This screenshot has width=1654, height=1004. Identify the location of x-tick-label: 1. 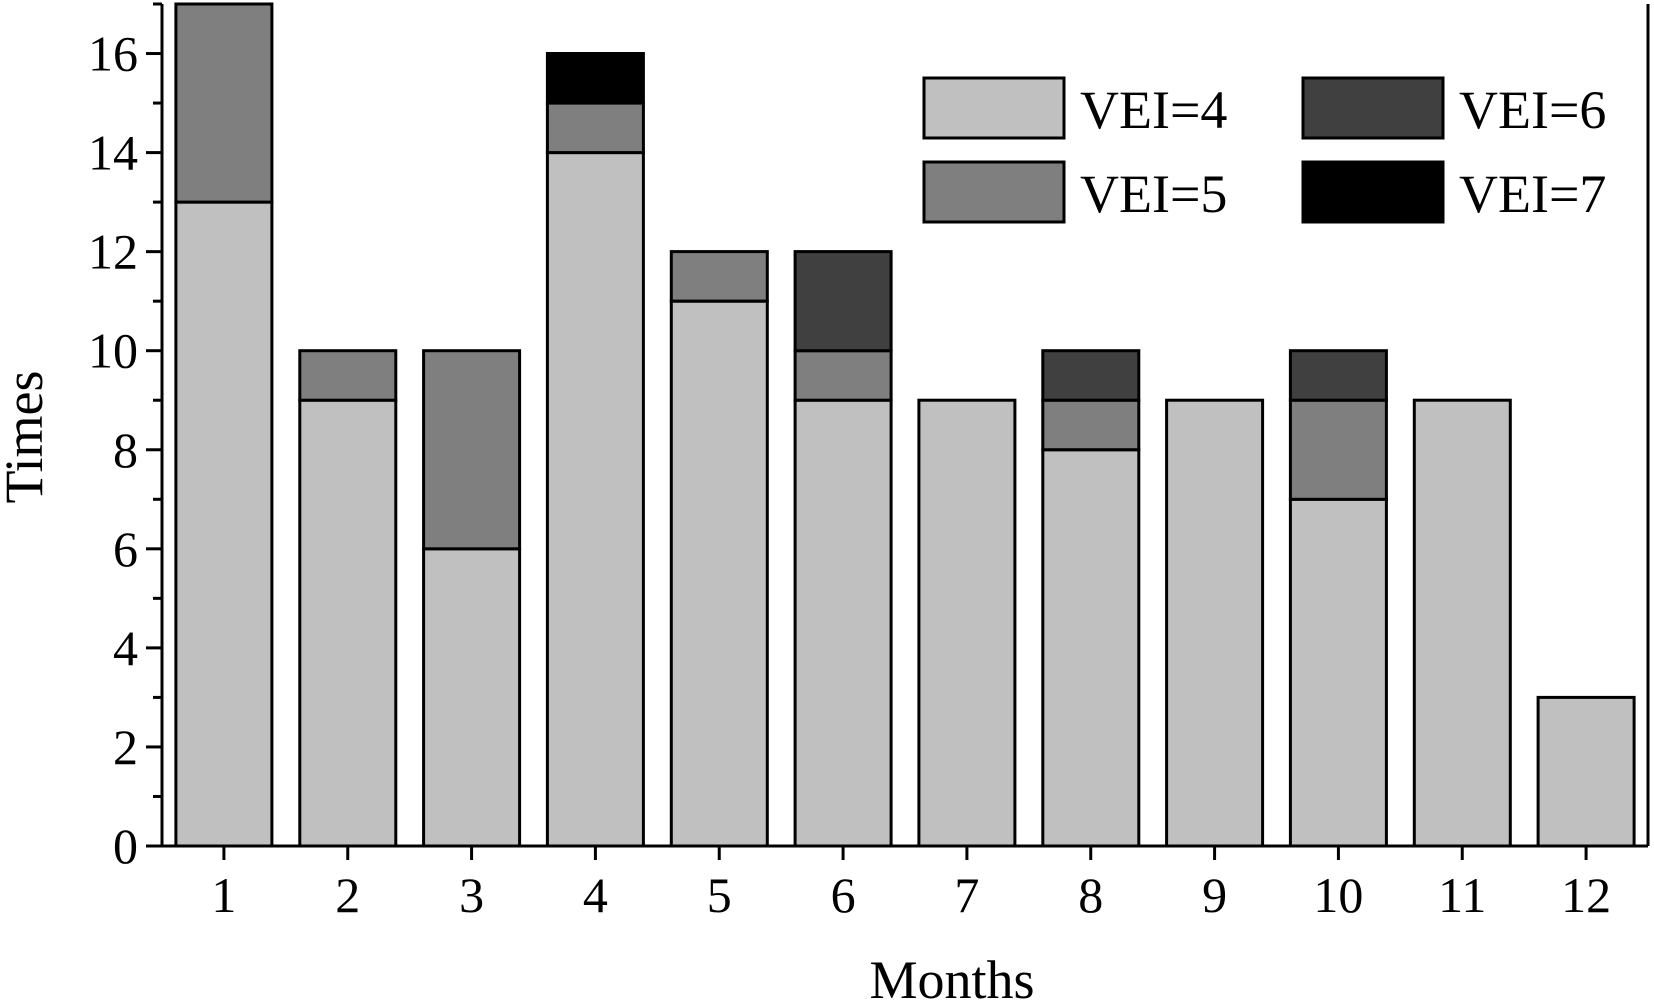
(223, 895).